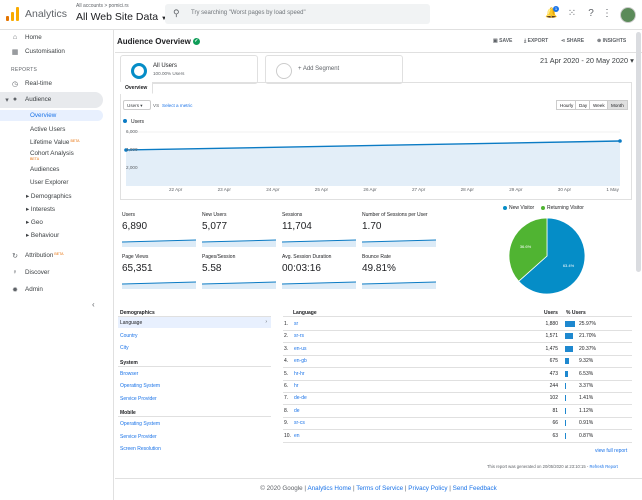  What do you see at coordinates (628, 15) in the screenshot?
I see `avatar` at bounding box center [628, 15].